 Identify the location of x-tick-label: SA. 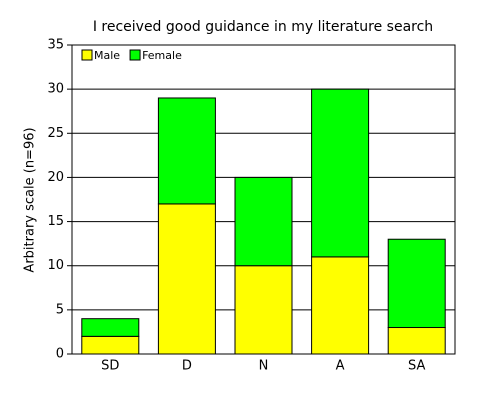
(416, 366).